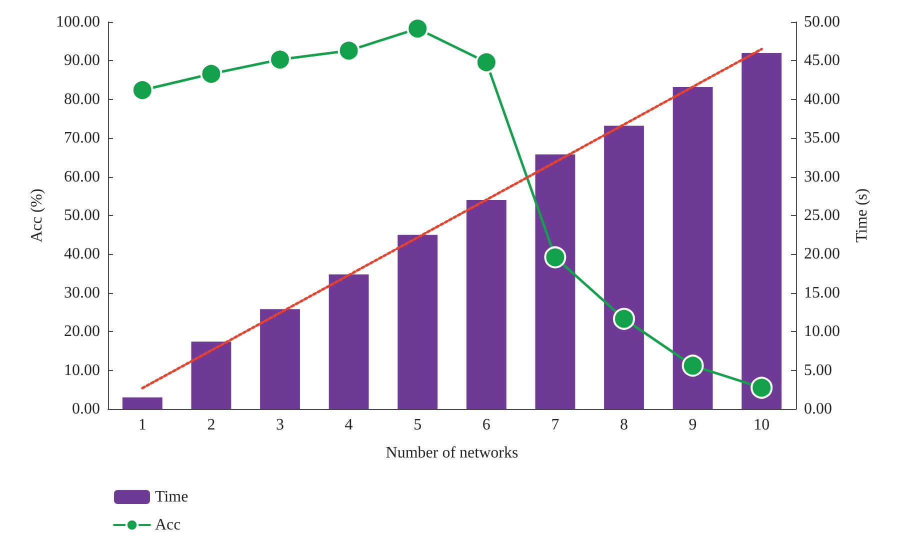 The image size is (899, 548). What do you see at coordinates (452, 453) in the screenshot?
I see `x-axis-title: Number of networks` at bounding box center [452, 453].